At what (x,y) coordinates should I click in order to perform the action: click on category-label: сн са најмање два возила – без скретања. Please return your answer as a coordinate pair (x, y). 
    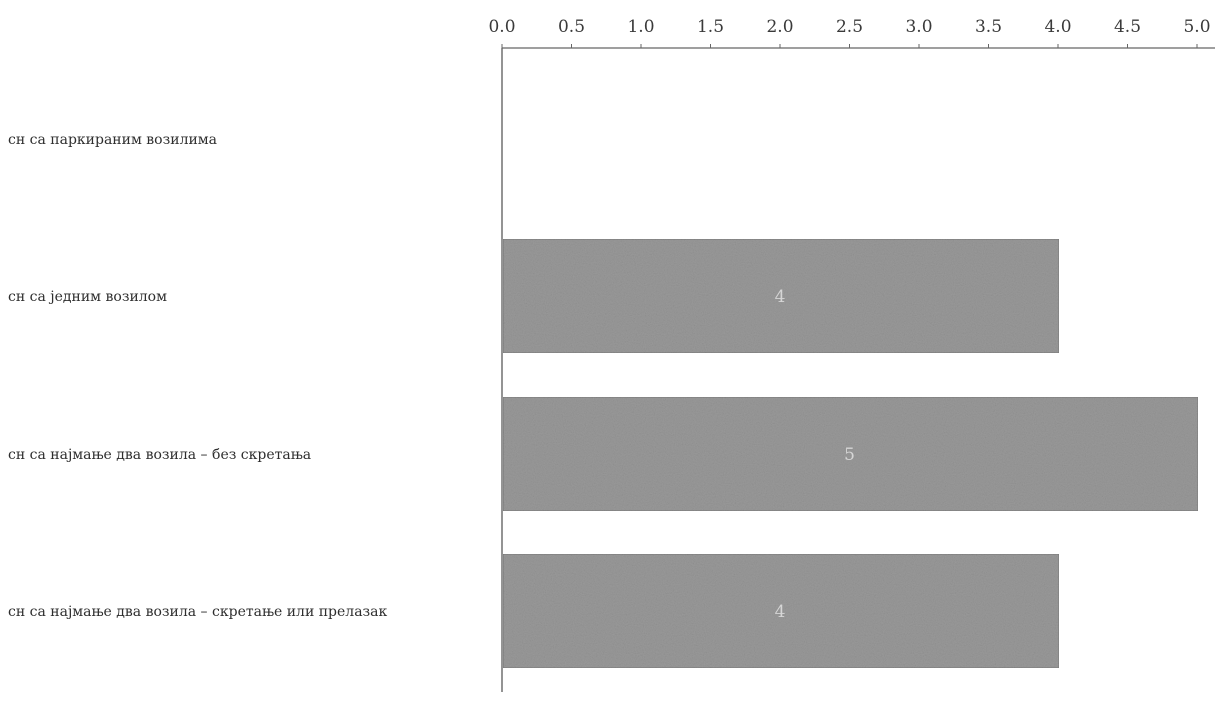
    Looking at the image, I should click on (159, 455).